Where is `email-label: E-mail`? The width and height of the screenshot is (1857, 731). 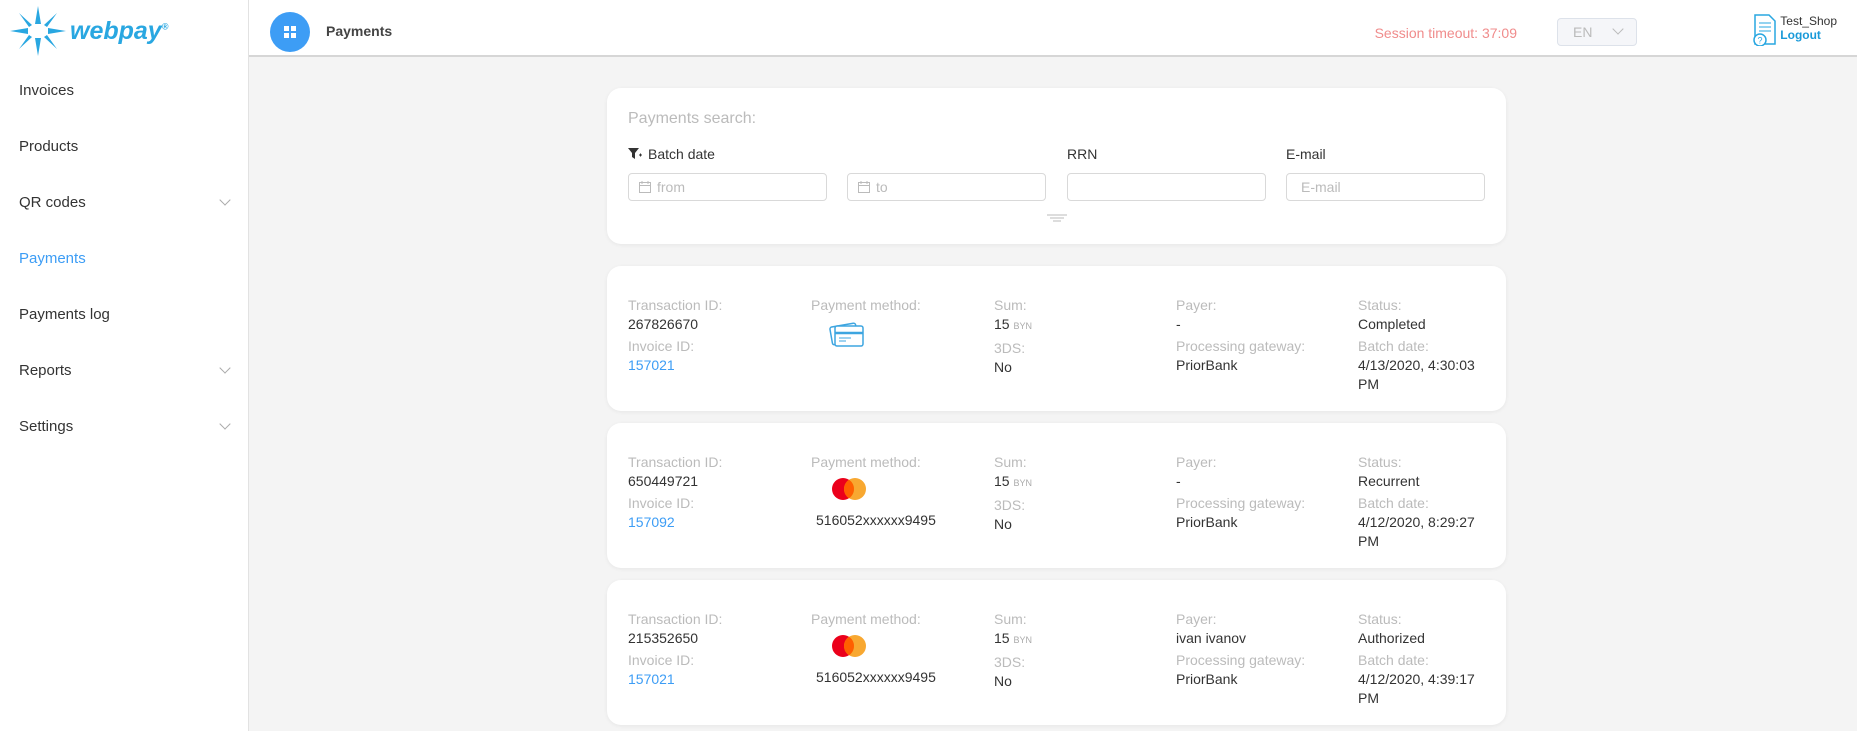 email-label: E-mail is located at coordinates (1306, 154).